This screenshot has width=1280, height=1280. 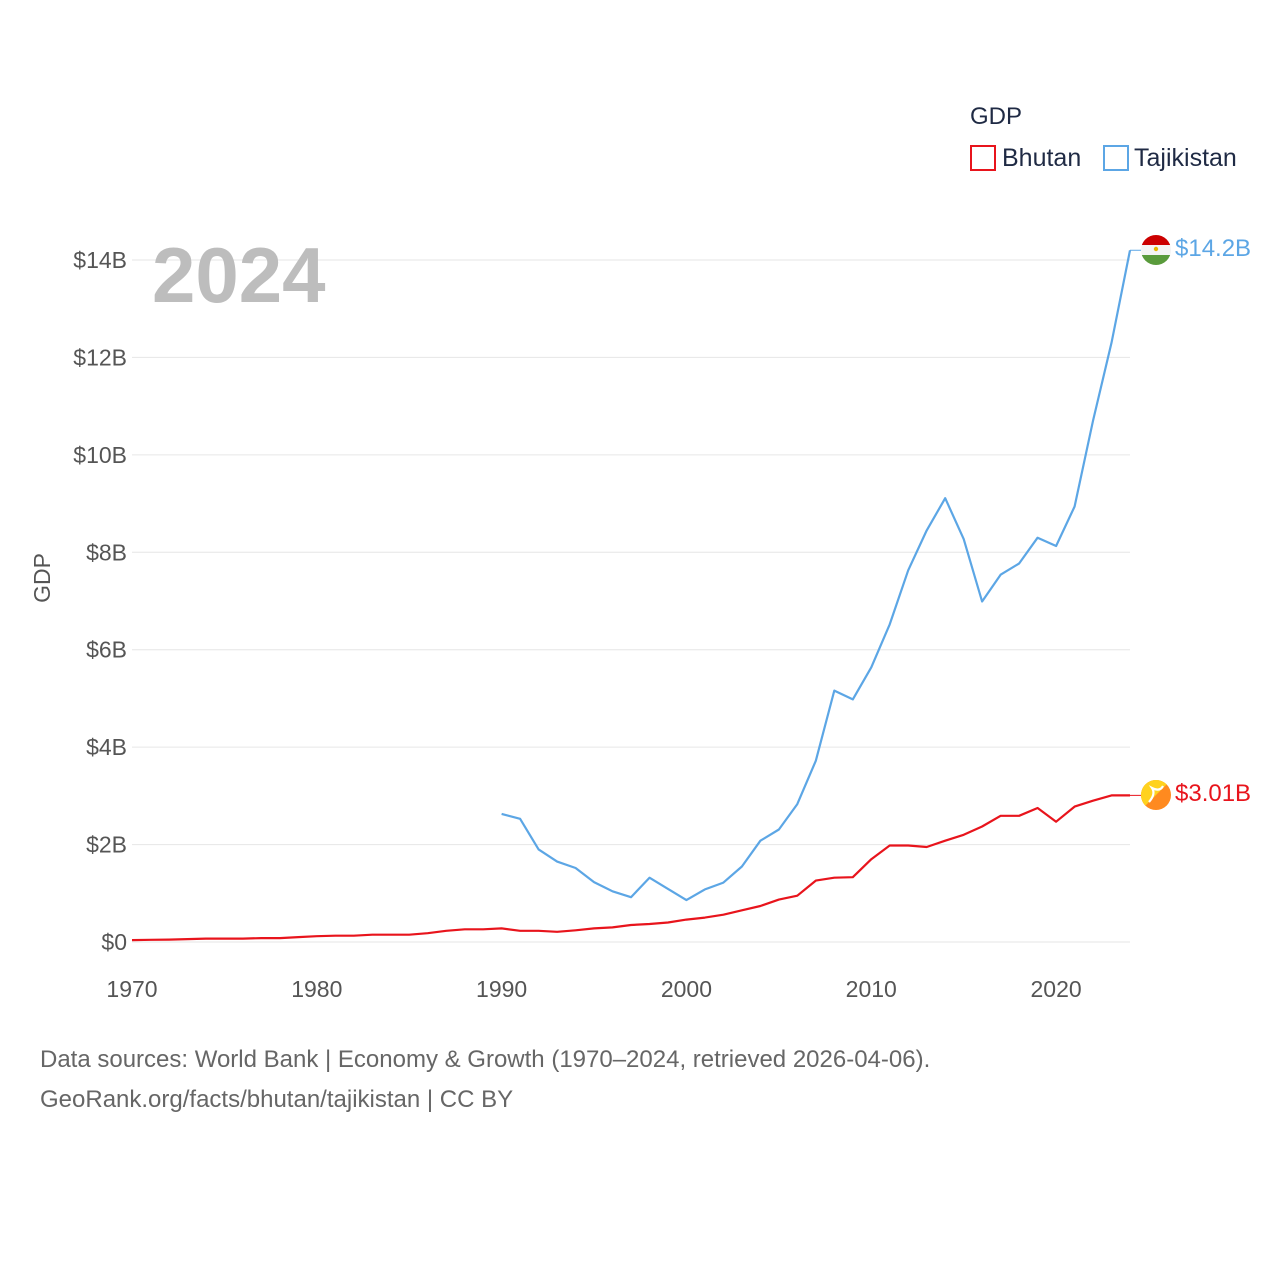 I want to click on legend-label-bhutan: Bhutan, so click(x=1041, y=158).